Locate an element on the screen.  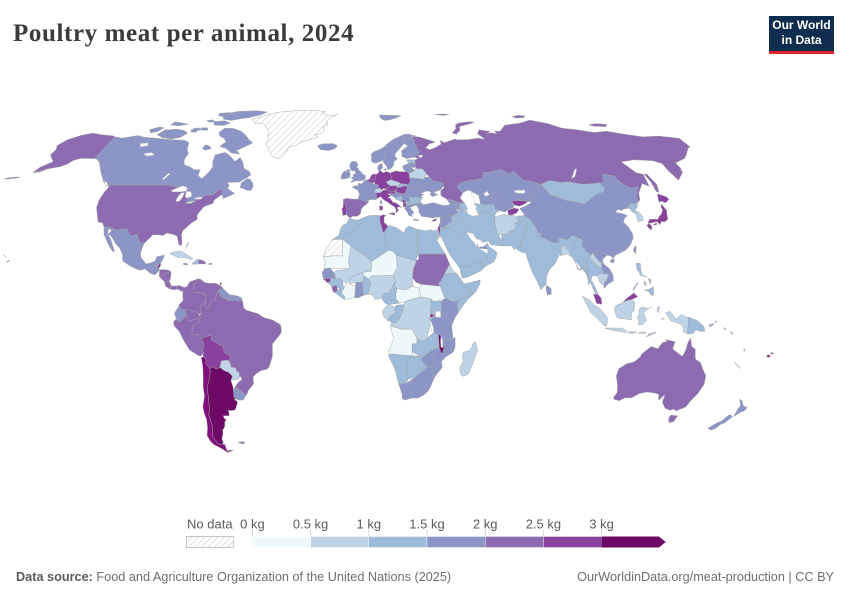
svg-text: 0 kg is located at coordinates (252, 524).